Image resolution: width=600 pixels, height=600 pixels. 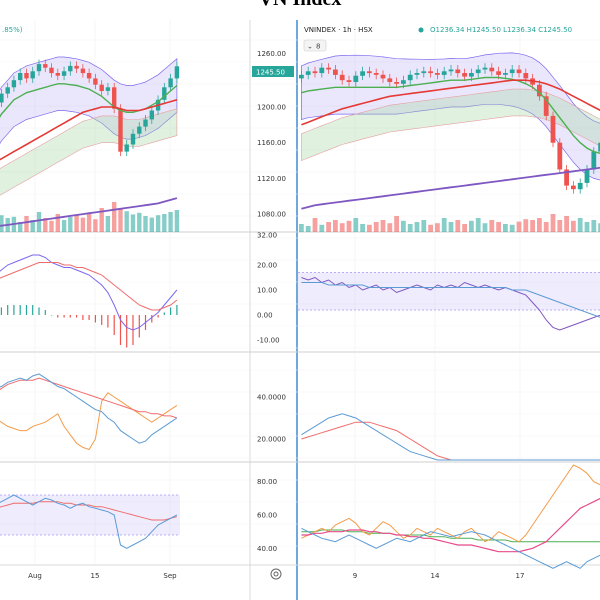 What do you see at coordinates (271, 143) in the screenshot?
I see `price-tick-label: 1160.00` at bounding box center [271, 143].